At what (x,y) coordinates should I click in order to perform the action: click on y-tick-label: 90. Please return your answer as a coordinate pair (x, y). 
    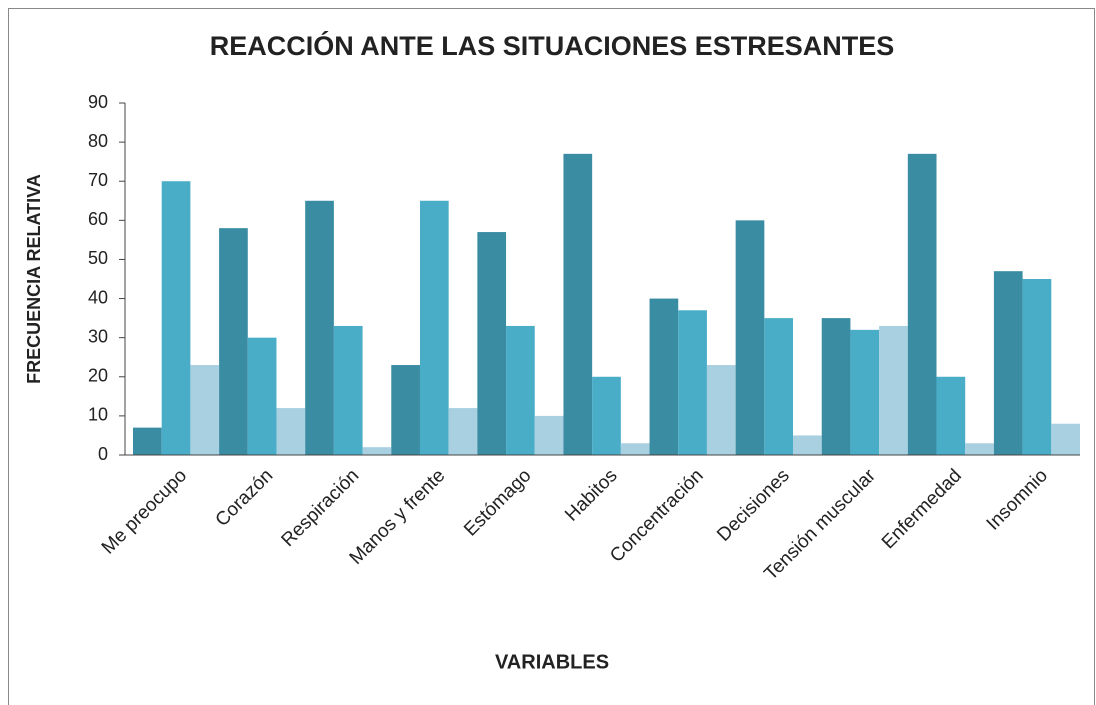
    Looking at the image, I should click on (98, 102).